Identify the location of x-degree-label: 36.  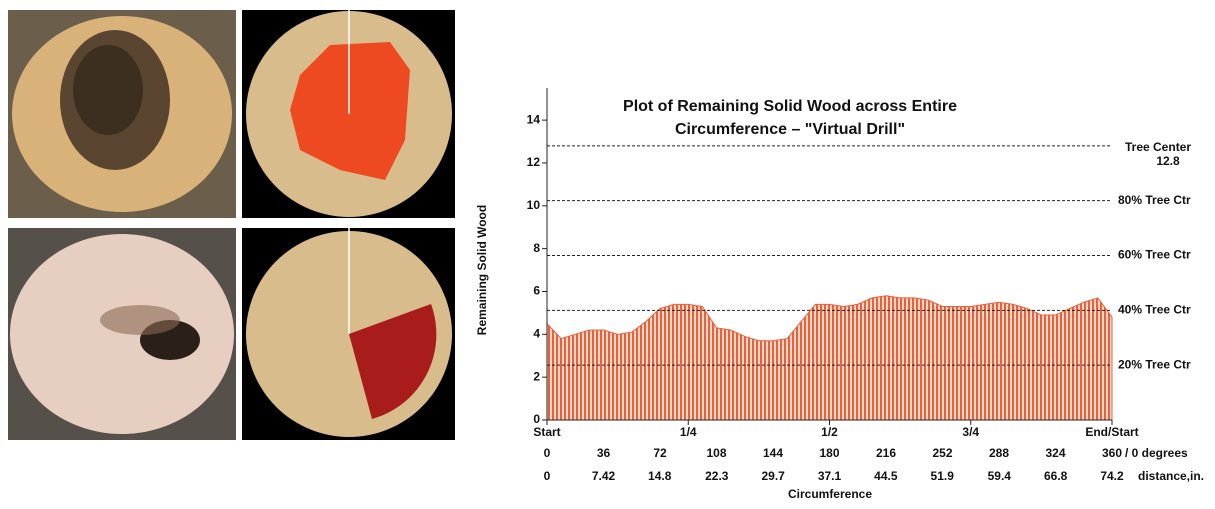
(604, 453).